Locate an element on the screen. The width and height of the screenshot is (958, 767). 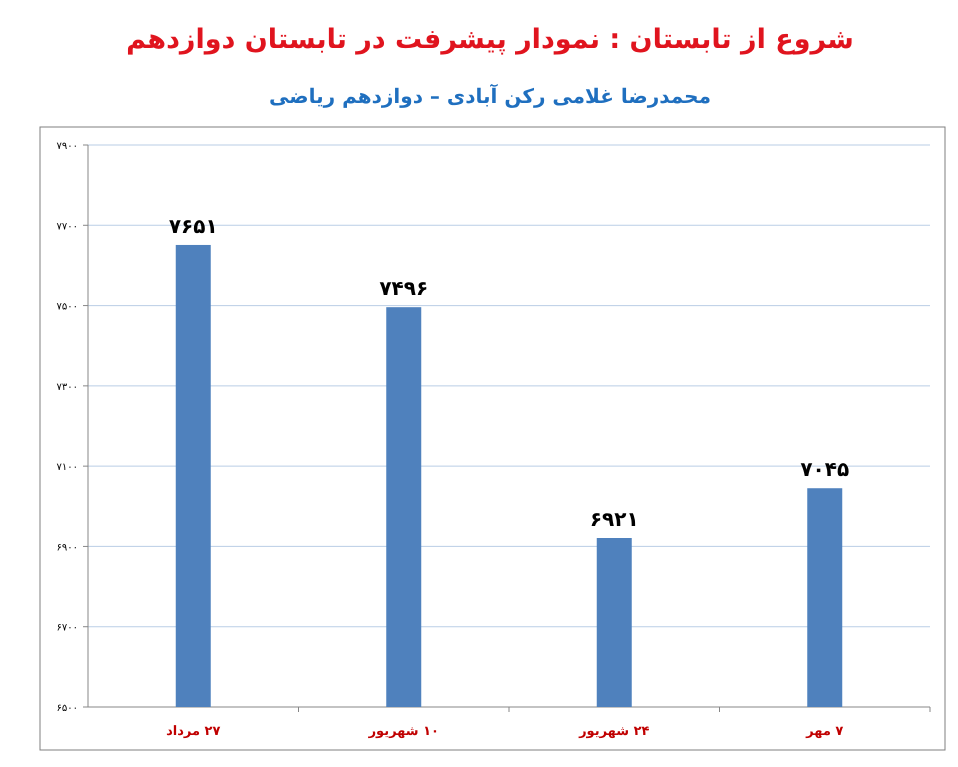
y-tick-label: ۶۹۰۰ is located at coordinates (67, 548).